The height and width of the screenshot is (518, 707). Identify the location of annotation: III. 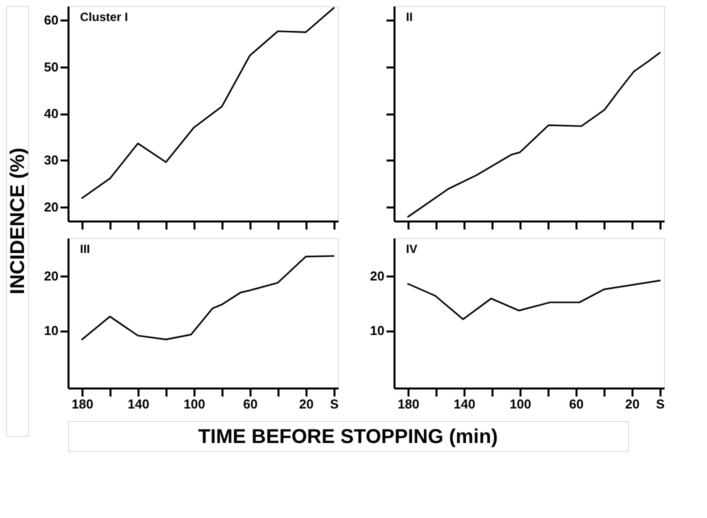
(85, 249).